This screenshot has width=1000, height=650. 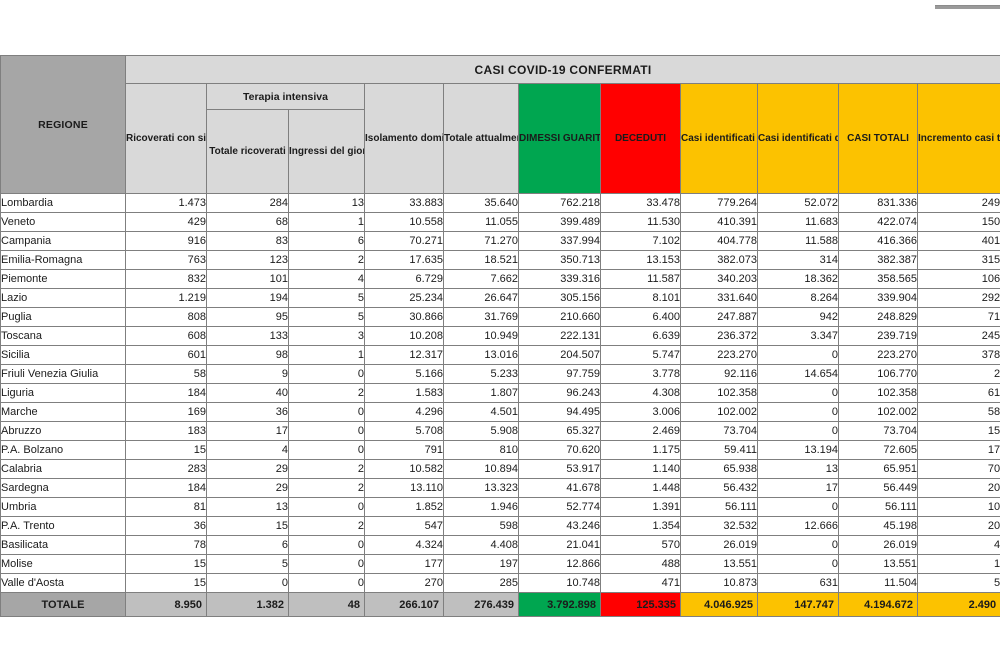 What do you see at coordinates (719, 450) in the screenshot?
I see `cell-value: 59.411` at bounding box center [719, 450].